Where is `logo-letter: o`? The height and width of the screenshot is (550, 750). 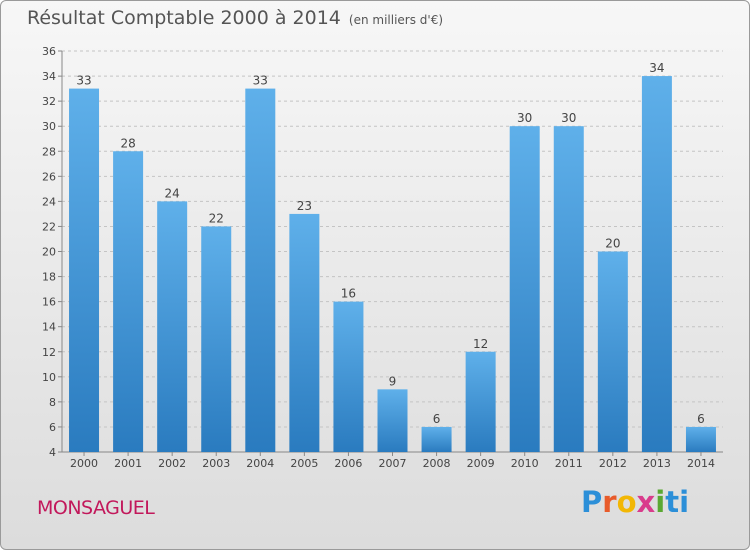 logo-letter: o is located at coordinates (626, 502).